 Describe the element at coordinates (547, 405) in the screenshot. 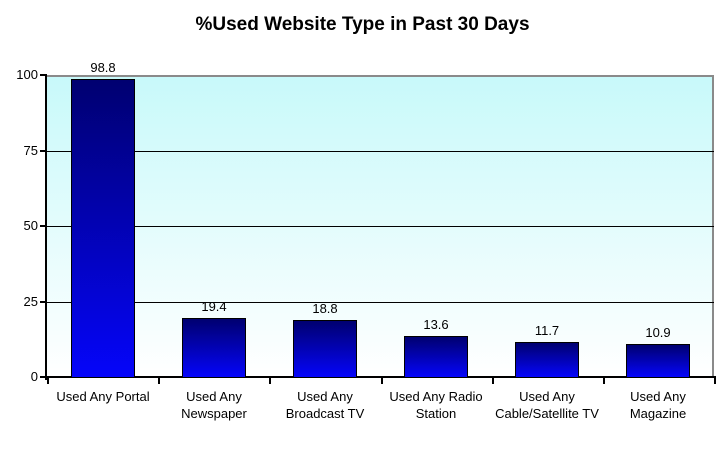

I see `x-category-label: Used Any Cable/Satellite TV` at that location.